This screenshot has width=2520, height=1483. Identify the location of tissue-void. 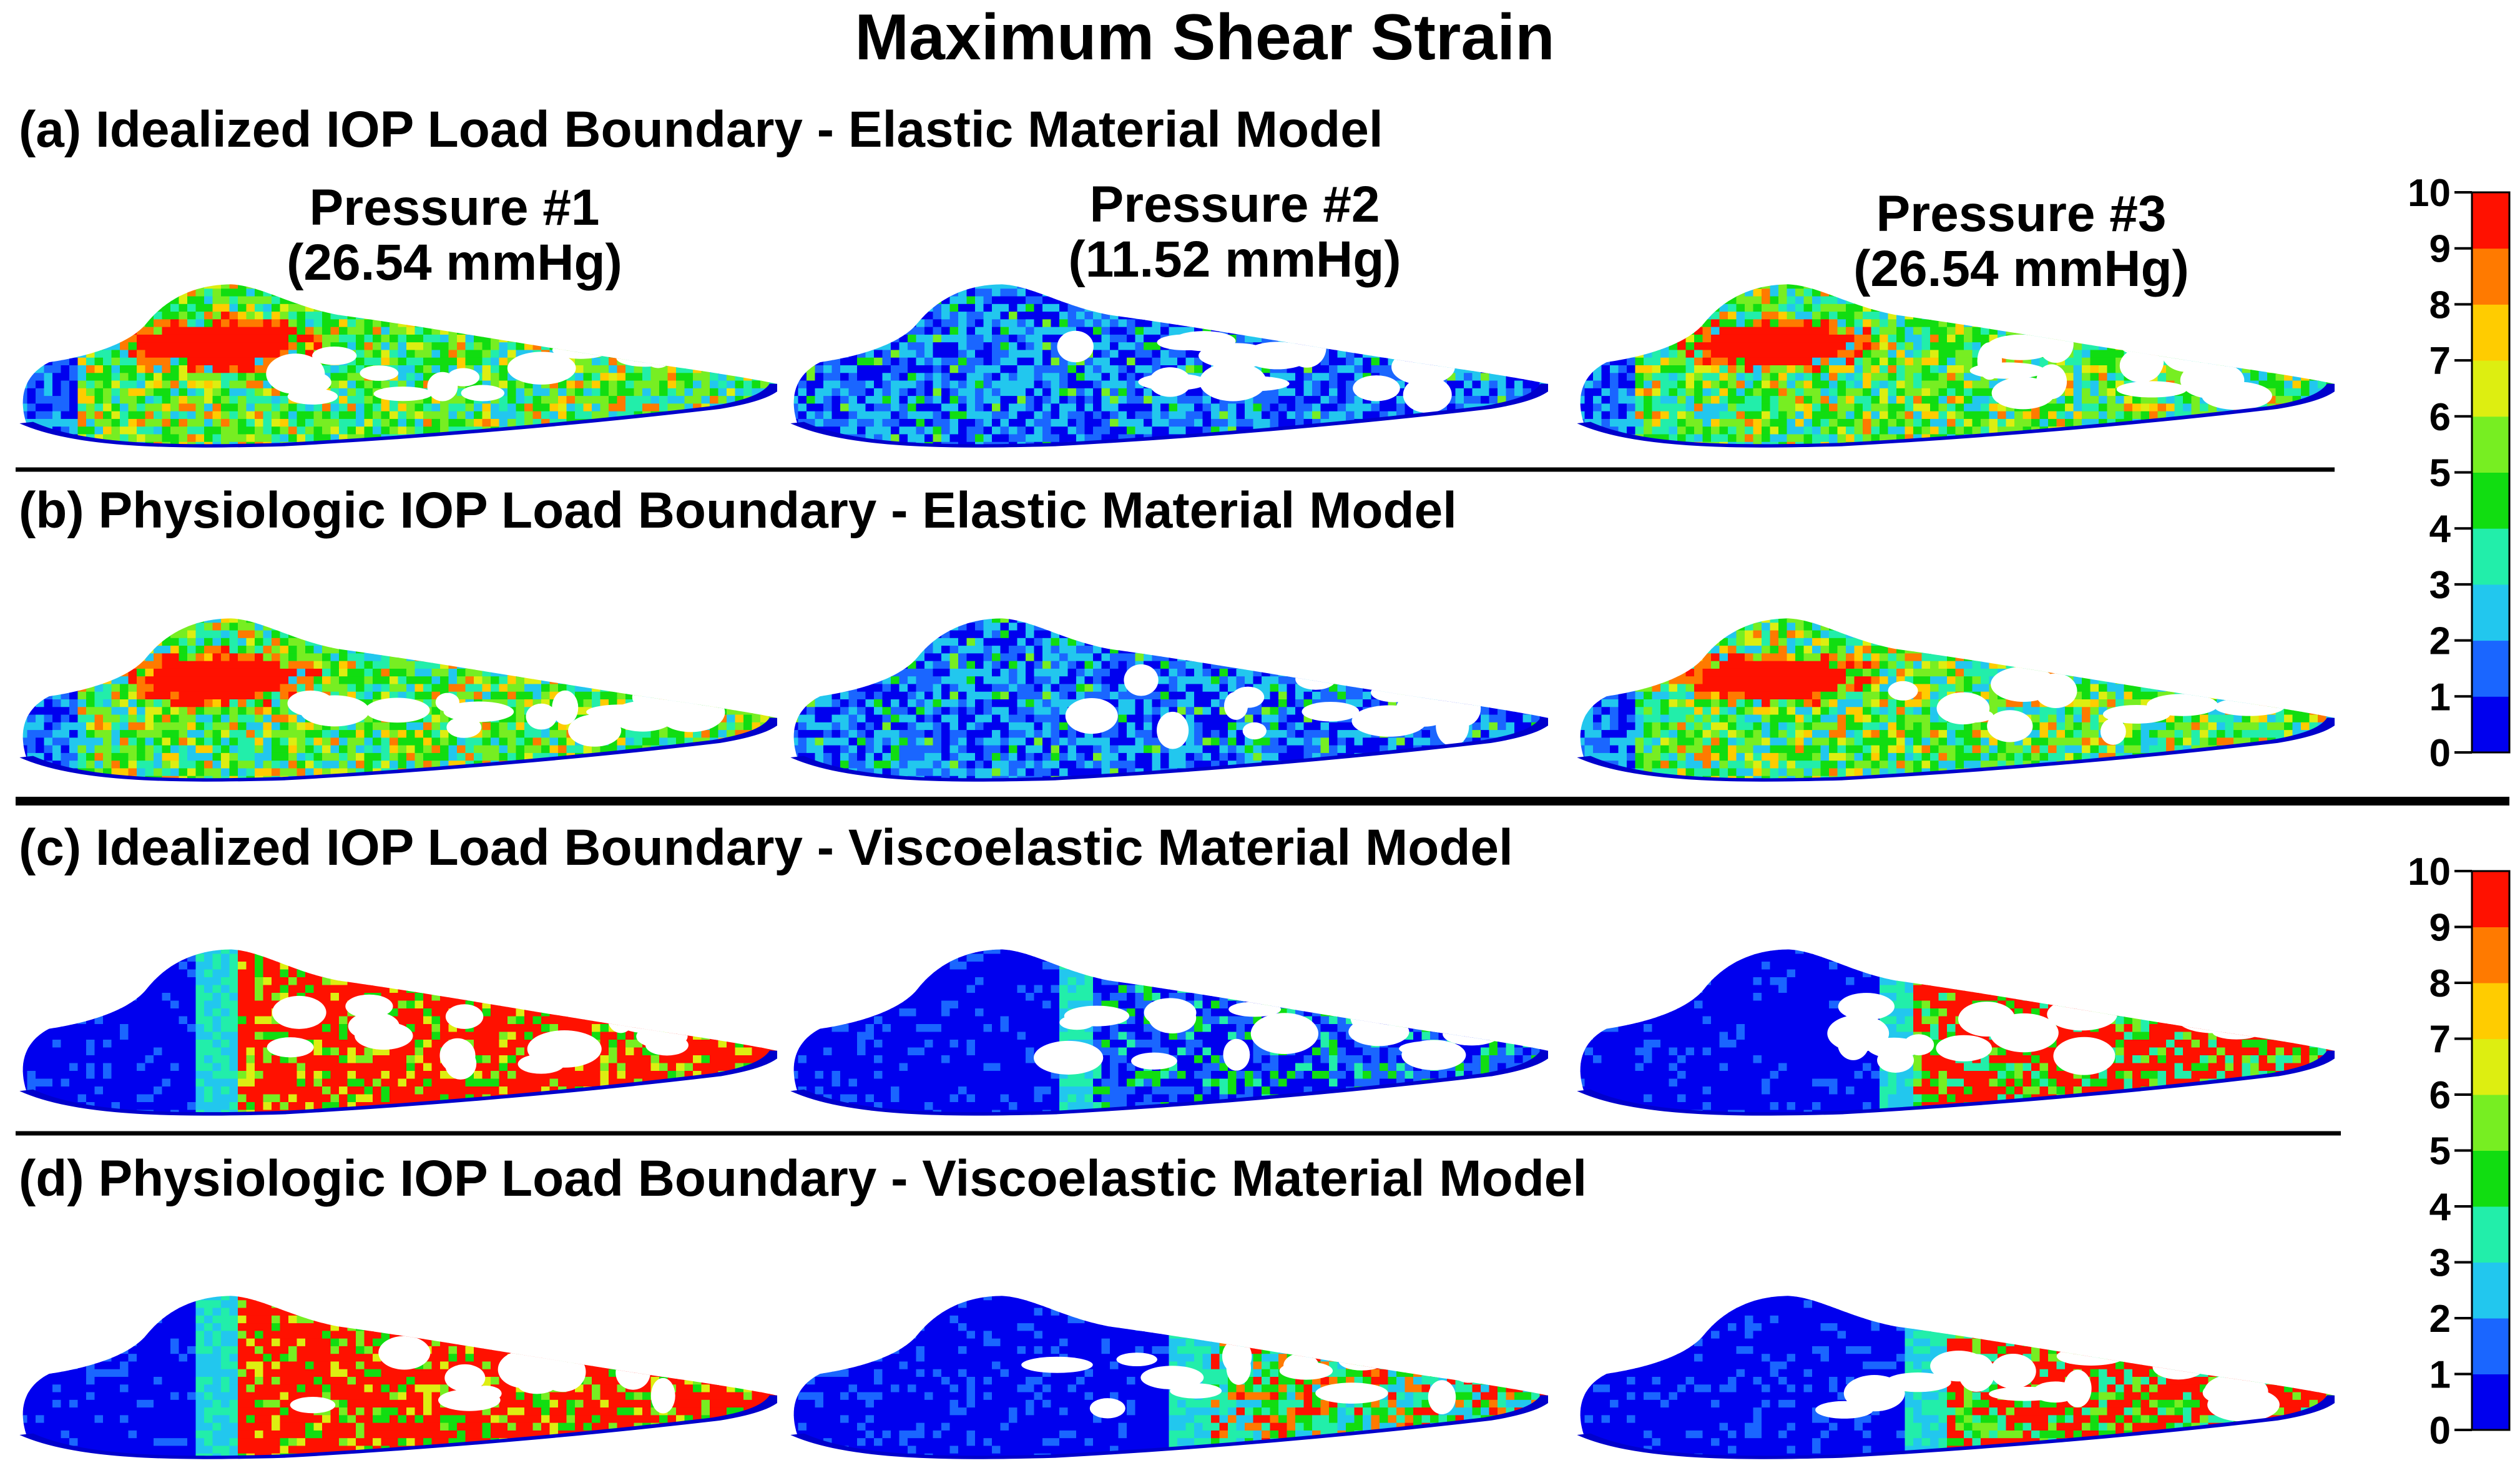
(1252, 384).